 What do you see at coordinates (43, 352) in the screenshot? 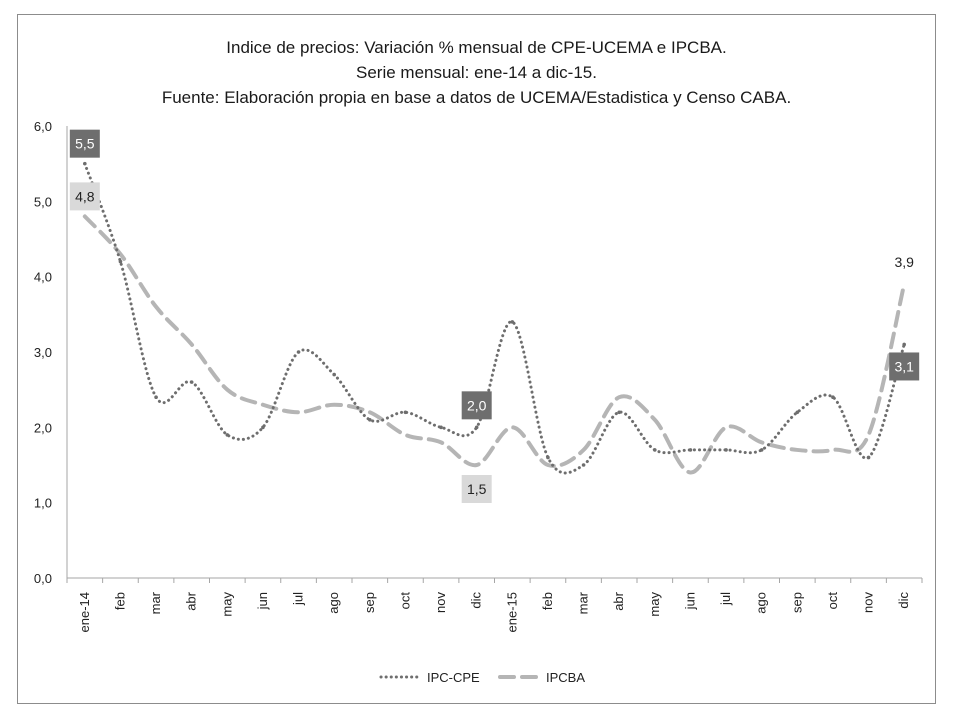
I see `y-tick-label: 3,0` at bounding box center [43, 352].